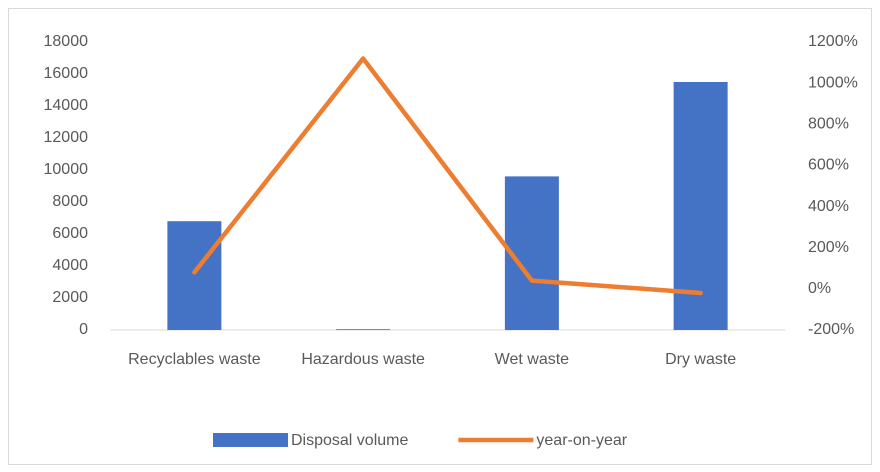 The height and width of the screenshot is (472, 880). What do you see at coordinates (70, 265) in the screenshot?
I see `y-tick-label: 4000` at bounding box center [70, 265].